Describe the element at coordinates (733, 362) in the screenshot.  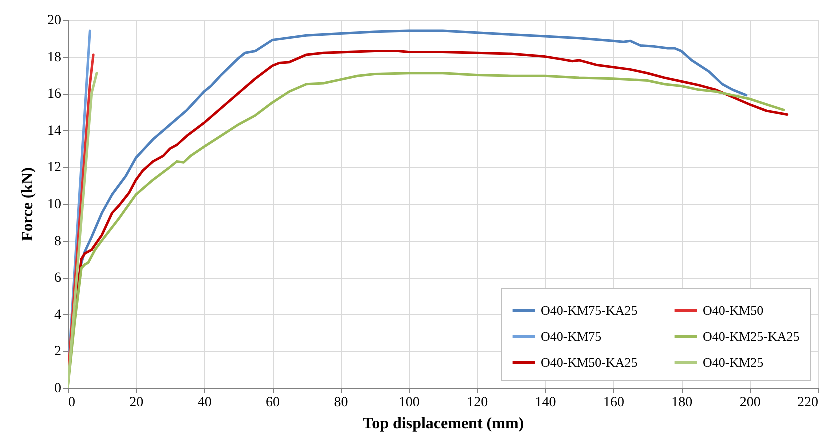
I see `legend-label: O40-KM25` at that location.